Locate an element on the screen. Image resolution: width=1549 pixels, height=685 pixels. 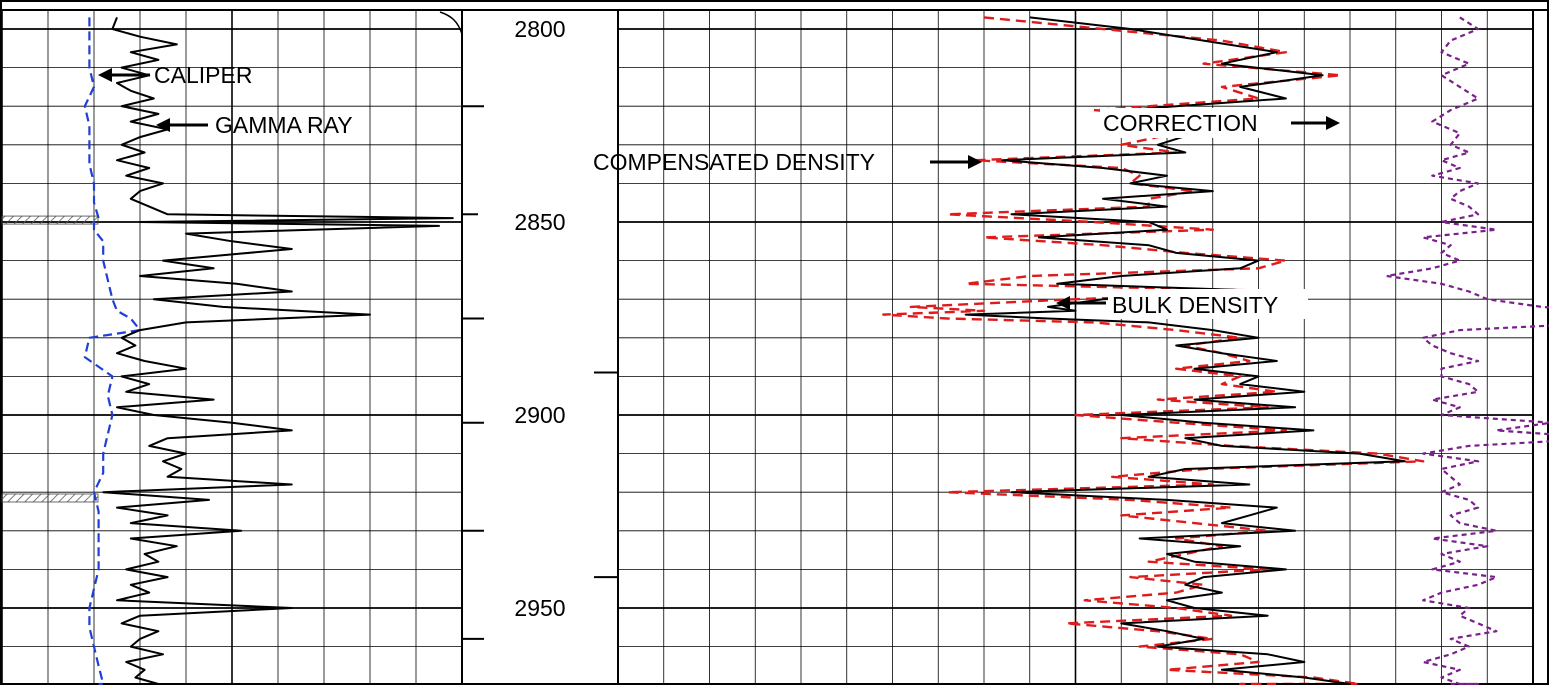
caliper-annotation: CALIPER is located at coordinates (175, 75).